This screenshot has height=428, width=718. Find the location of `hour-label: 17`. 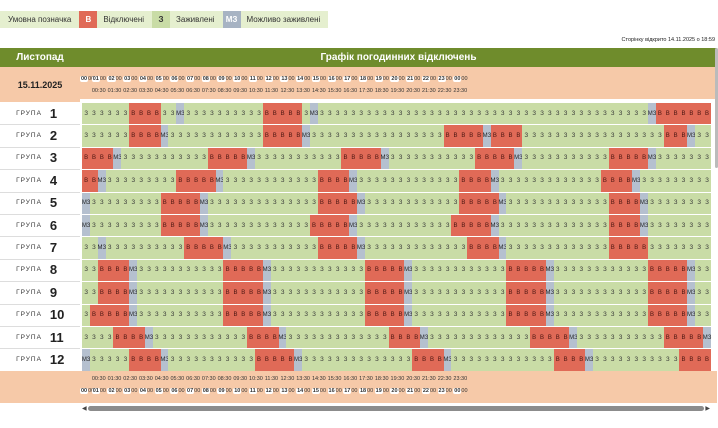

hour-label: 17 is located at coordinates (347, 79).